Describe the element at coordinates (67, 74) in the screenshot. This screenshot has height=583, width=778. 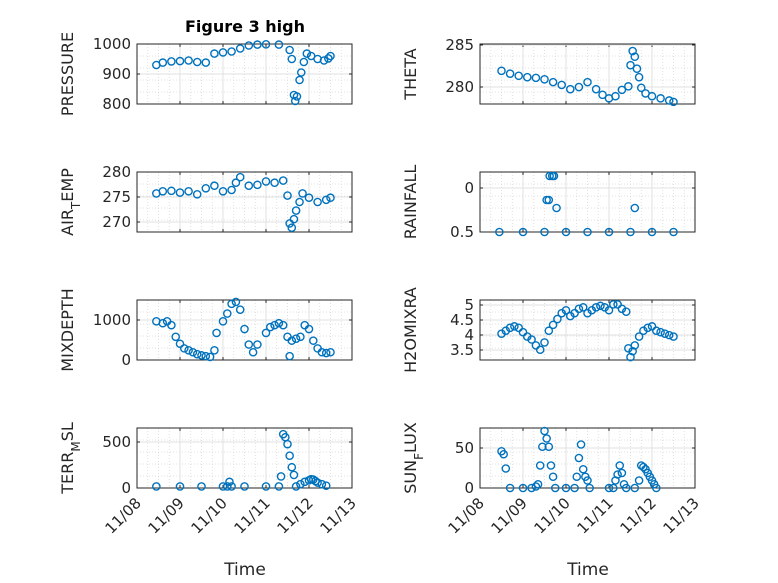
I see `y-axis-label-0: PRESSURE` at that location.